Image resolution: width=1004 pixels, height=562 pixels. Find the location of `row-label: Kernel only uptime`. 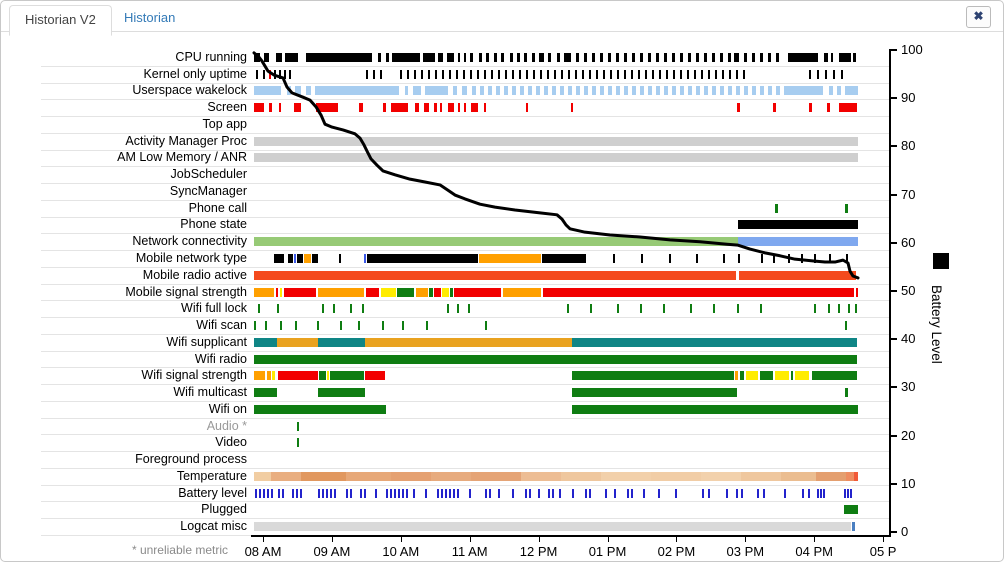

row-label: Kernel only uptime is located at coordinates (195, 73).